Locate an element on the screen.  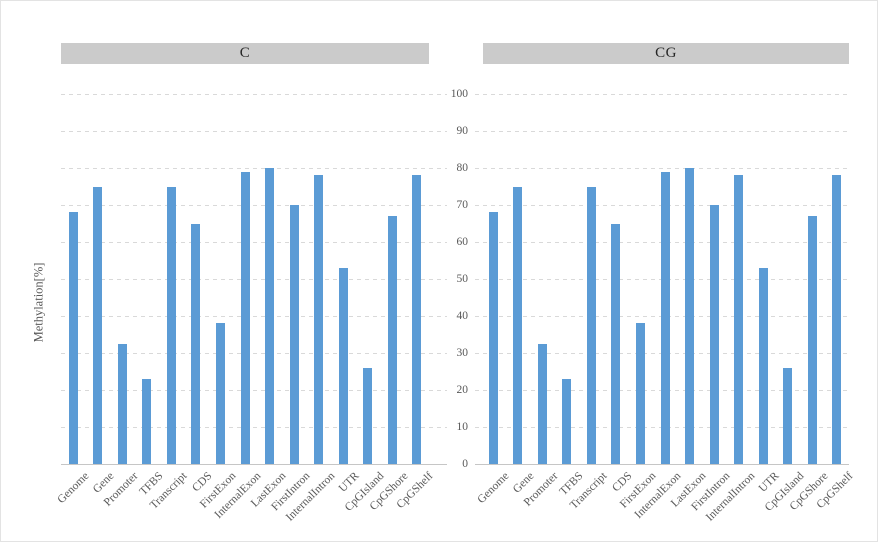
y-tick-label: 100 is located at coordinates (459, 94).